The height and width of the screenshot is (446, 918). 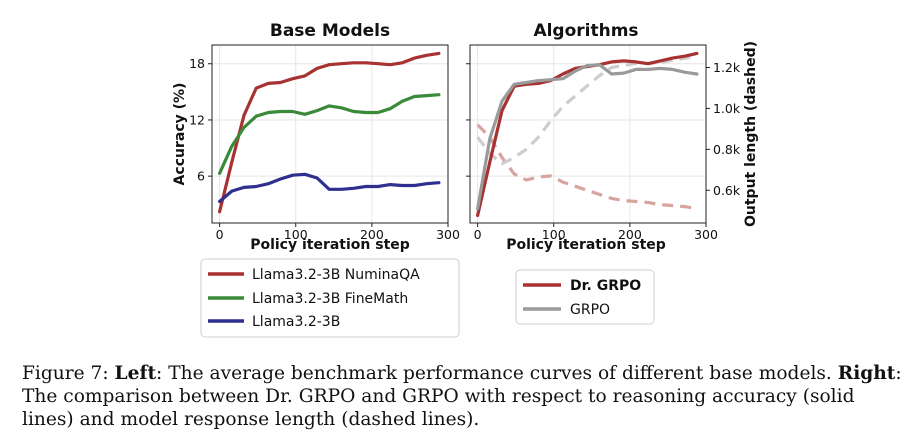 I want to click on right-y-axis-label: Output length (dashed), so click(x=751, y=134).